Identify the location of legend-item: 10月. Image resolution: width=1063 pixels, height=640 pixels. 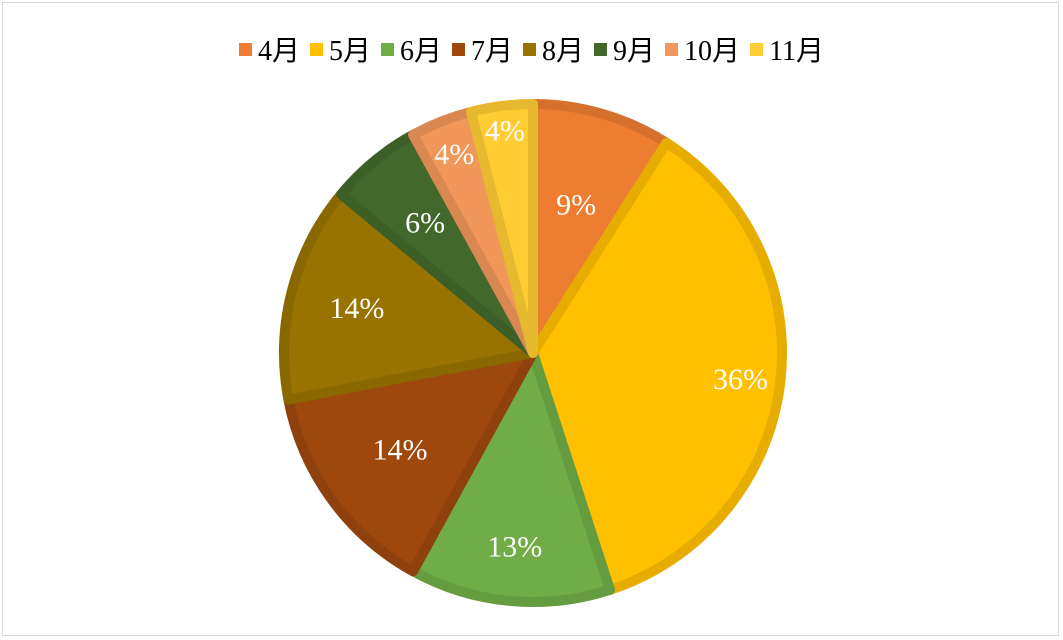
(702, 49).